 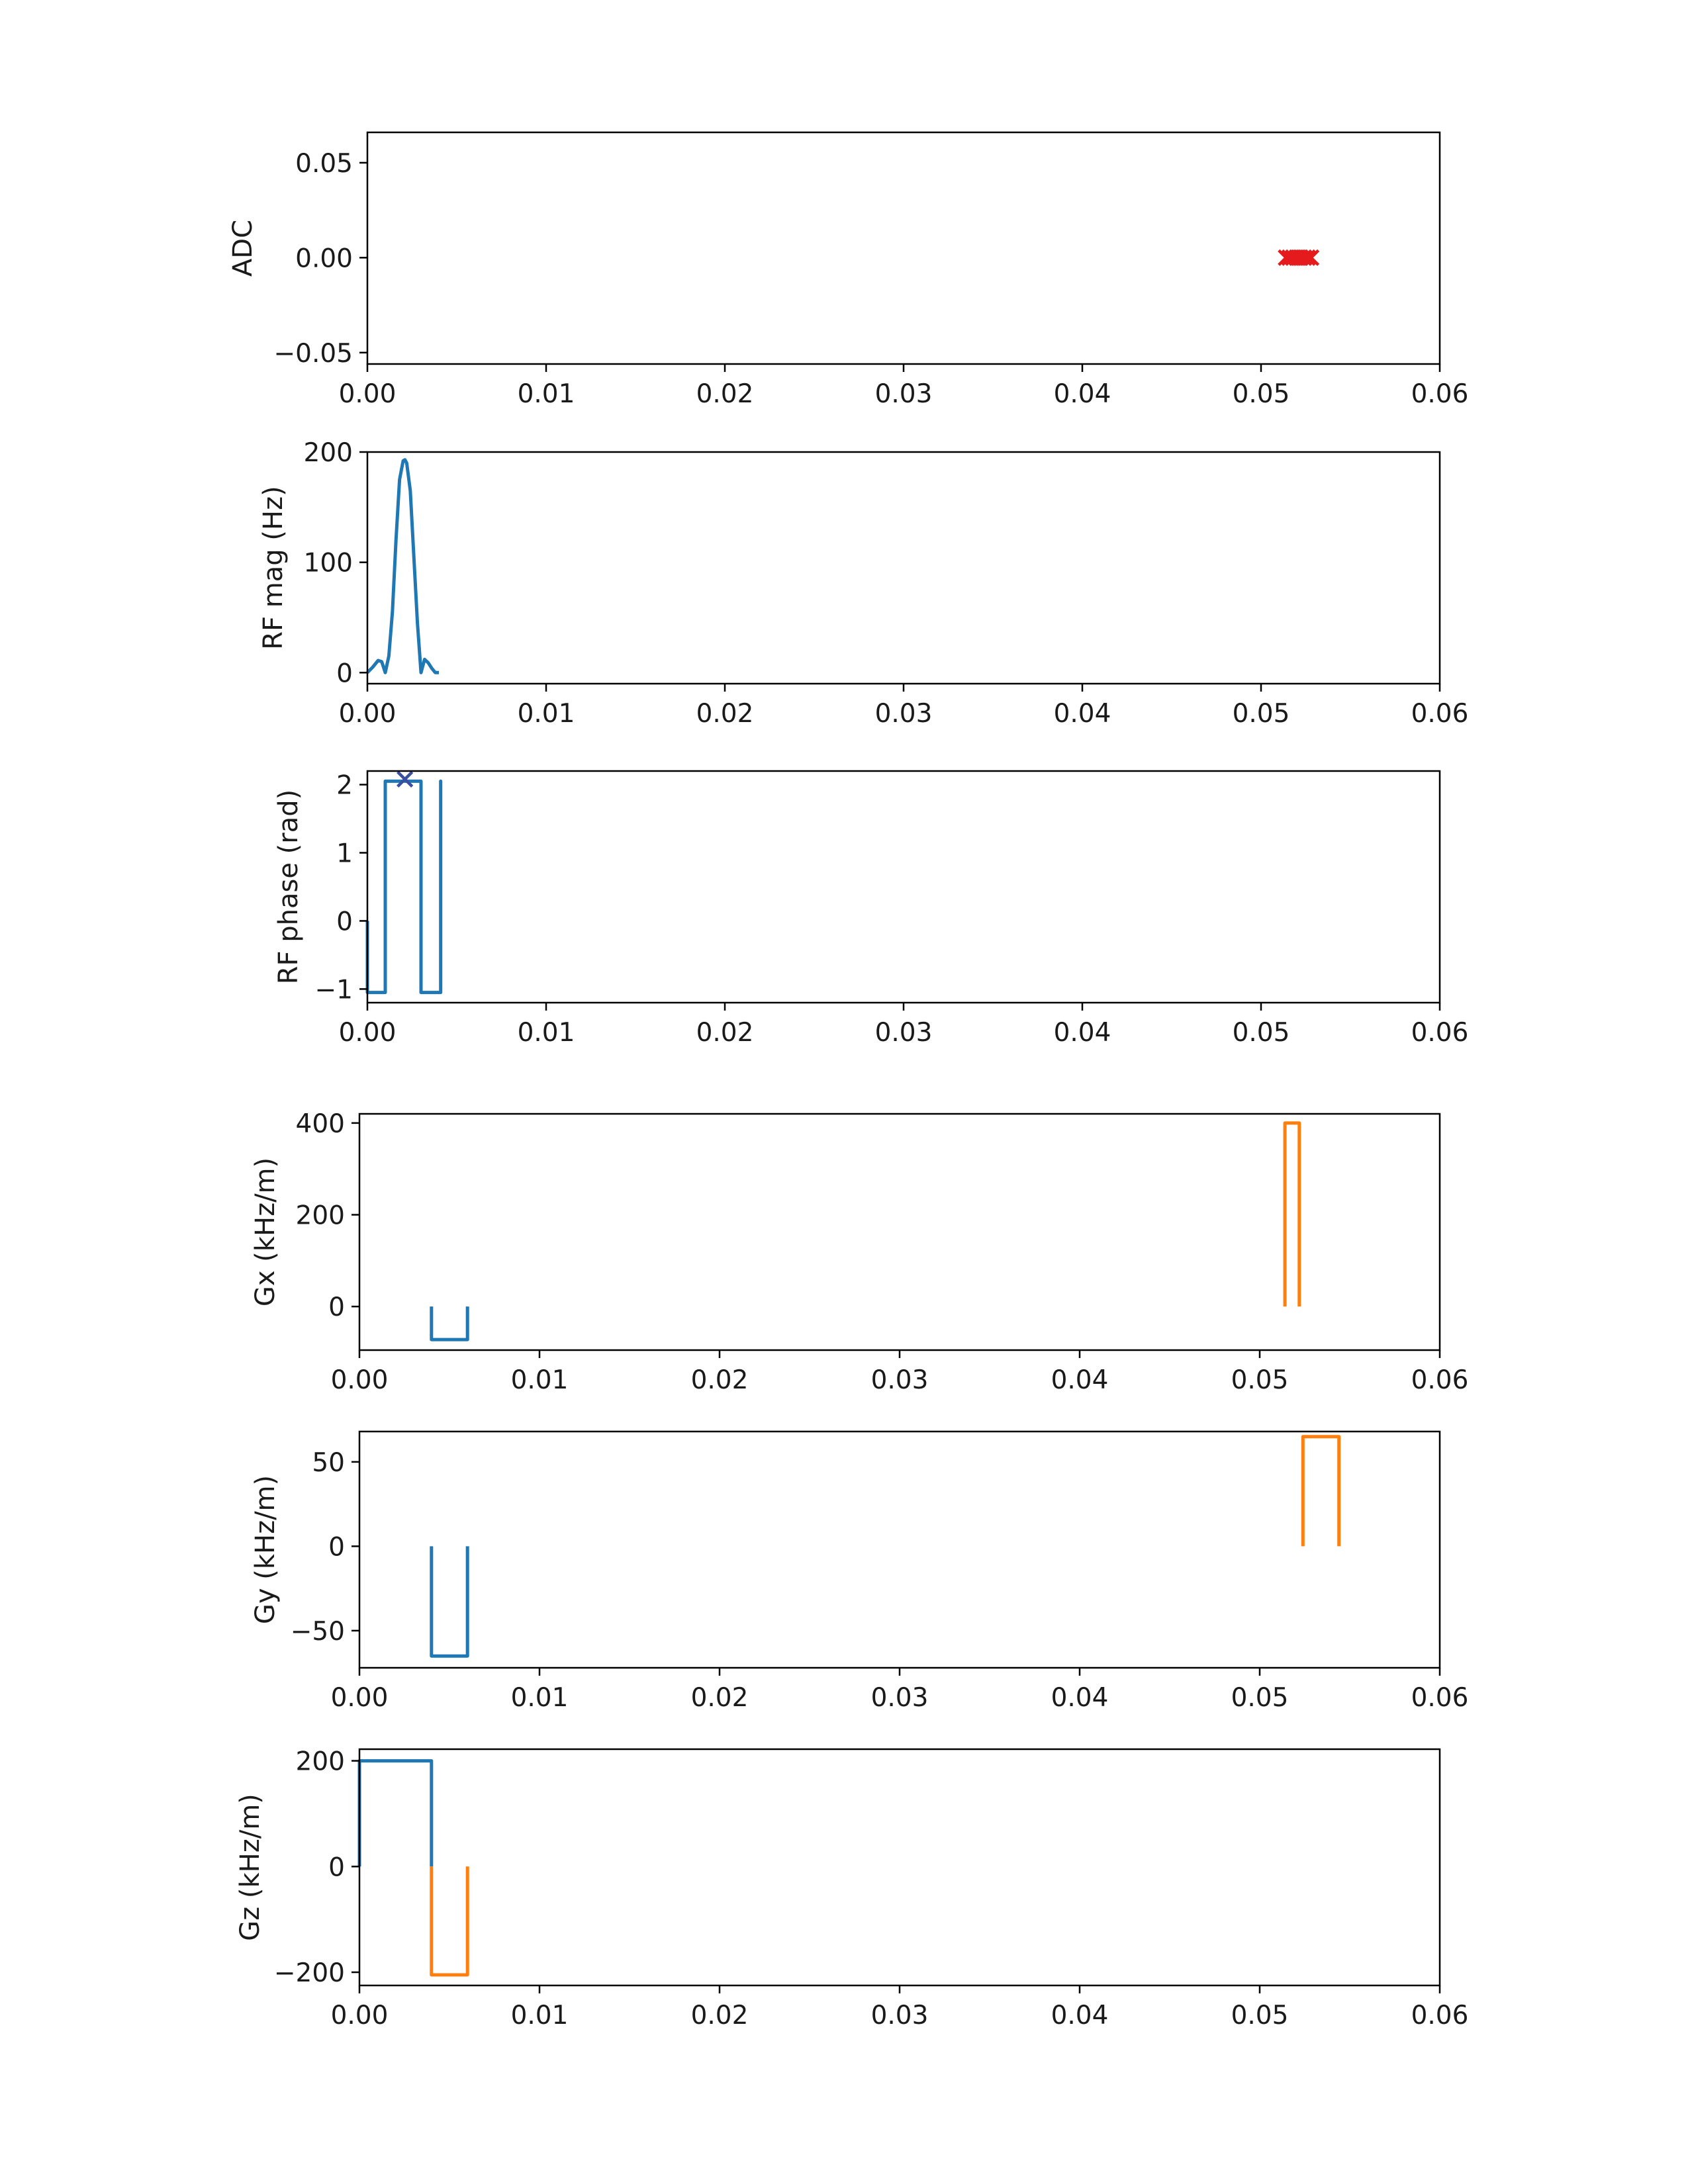 What do you see at coordinates (1260, 1380) in the screenshot?
I see `gx-xtick-label-5: 0.05` at bounding box center [1260, 1380].